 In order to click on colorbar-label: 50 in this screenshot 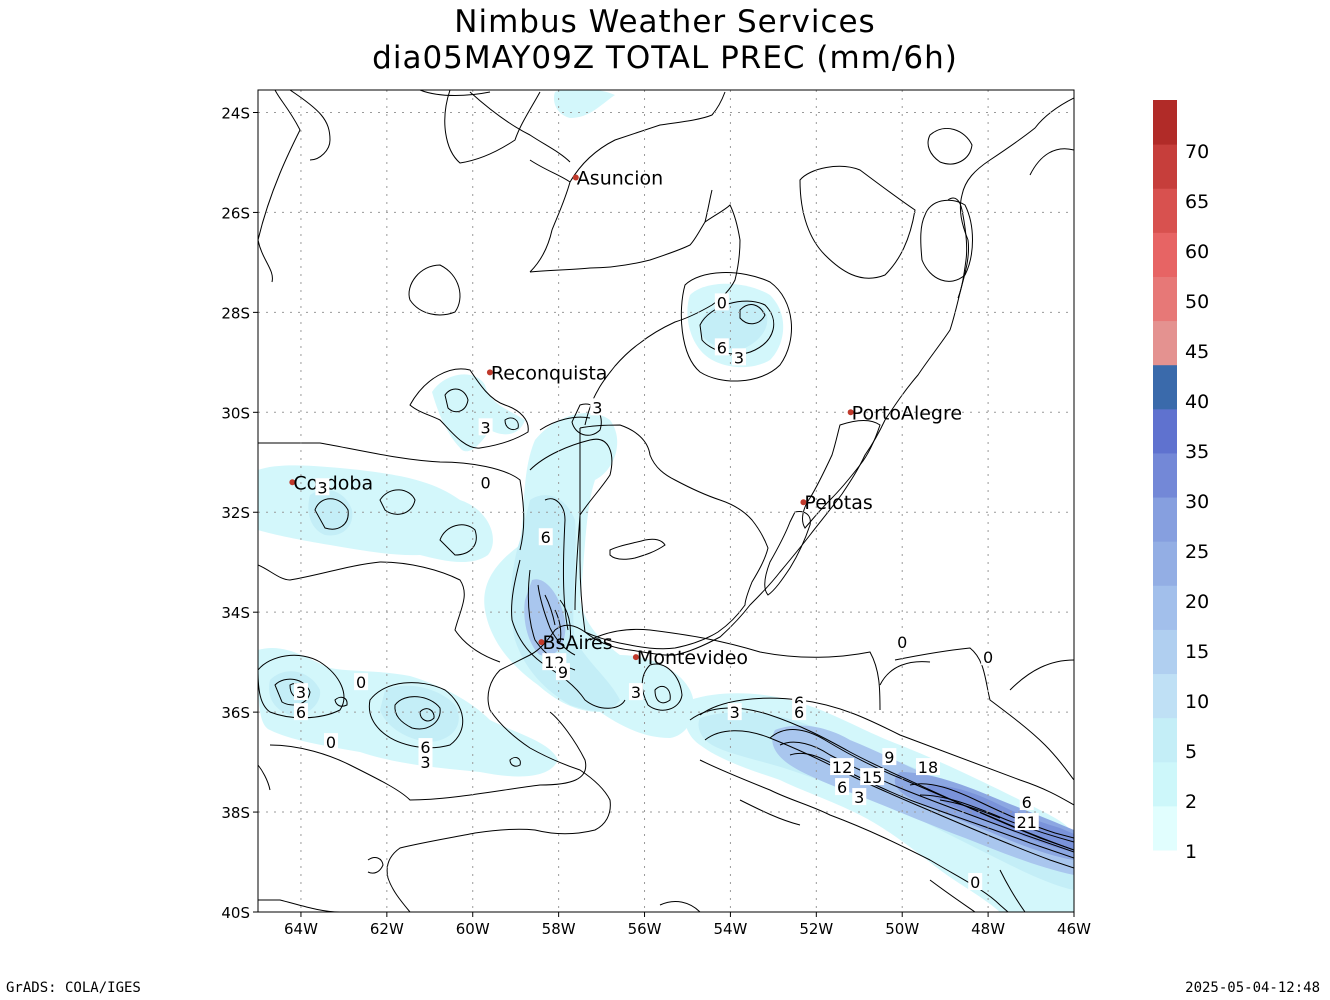, I will do `click(1197, 302)`.